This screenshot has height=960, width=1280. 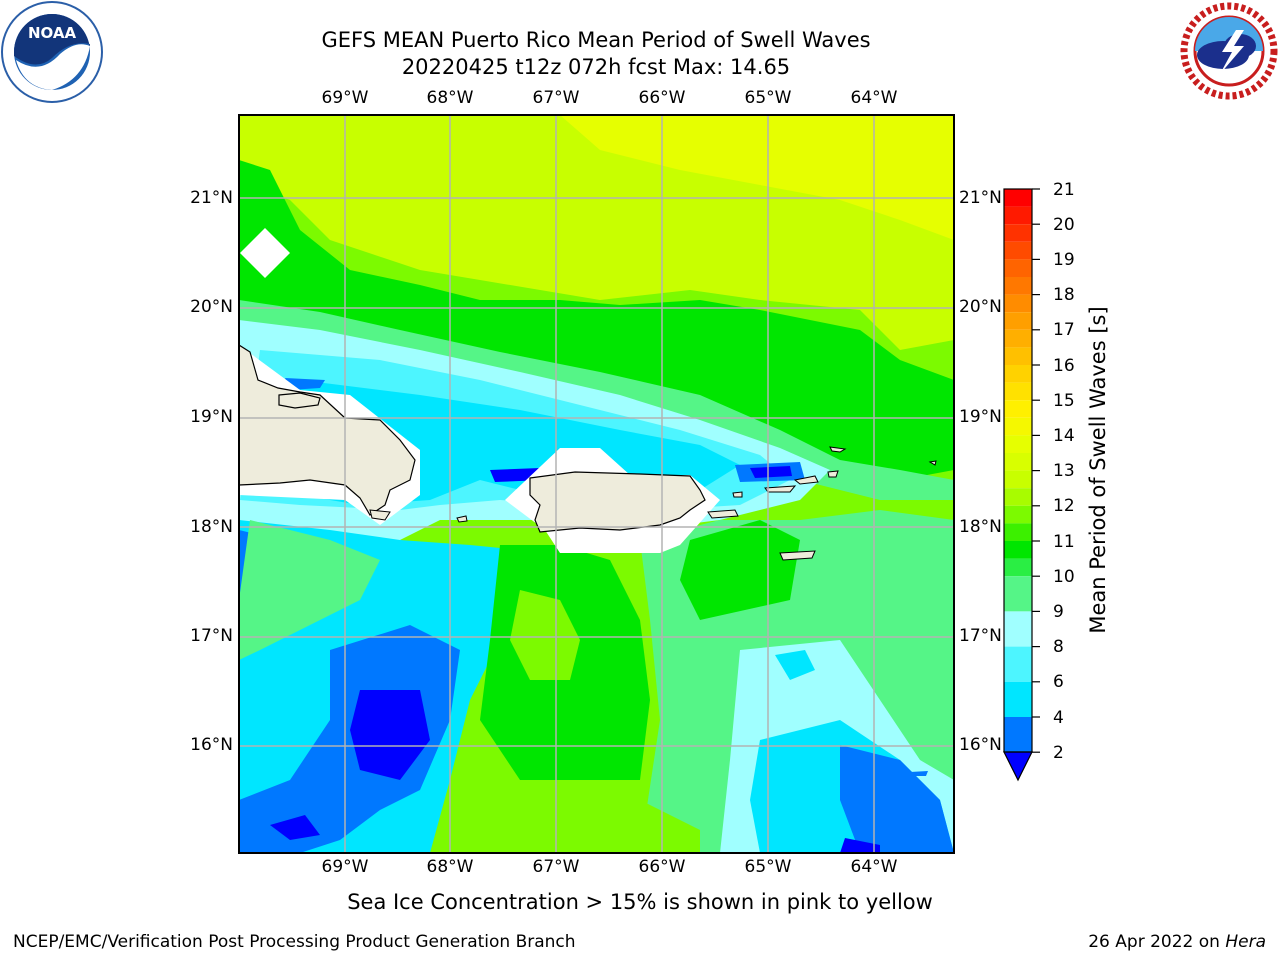 I want to click on cbar-tick-4: 4, so click(x=1058, y=718).